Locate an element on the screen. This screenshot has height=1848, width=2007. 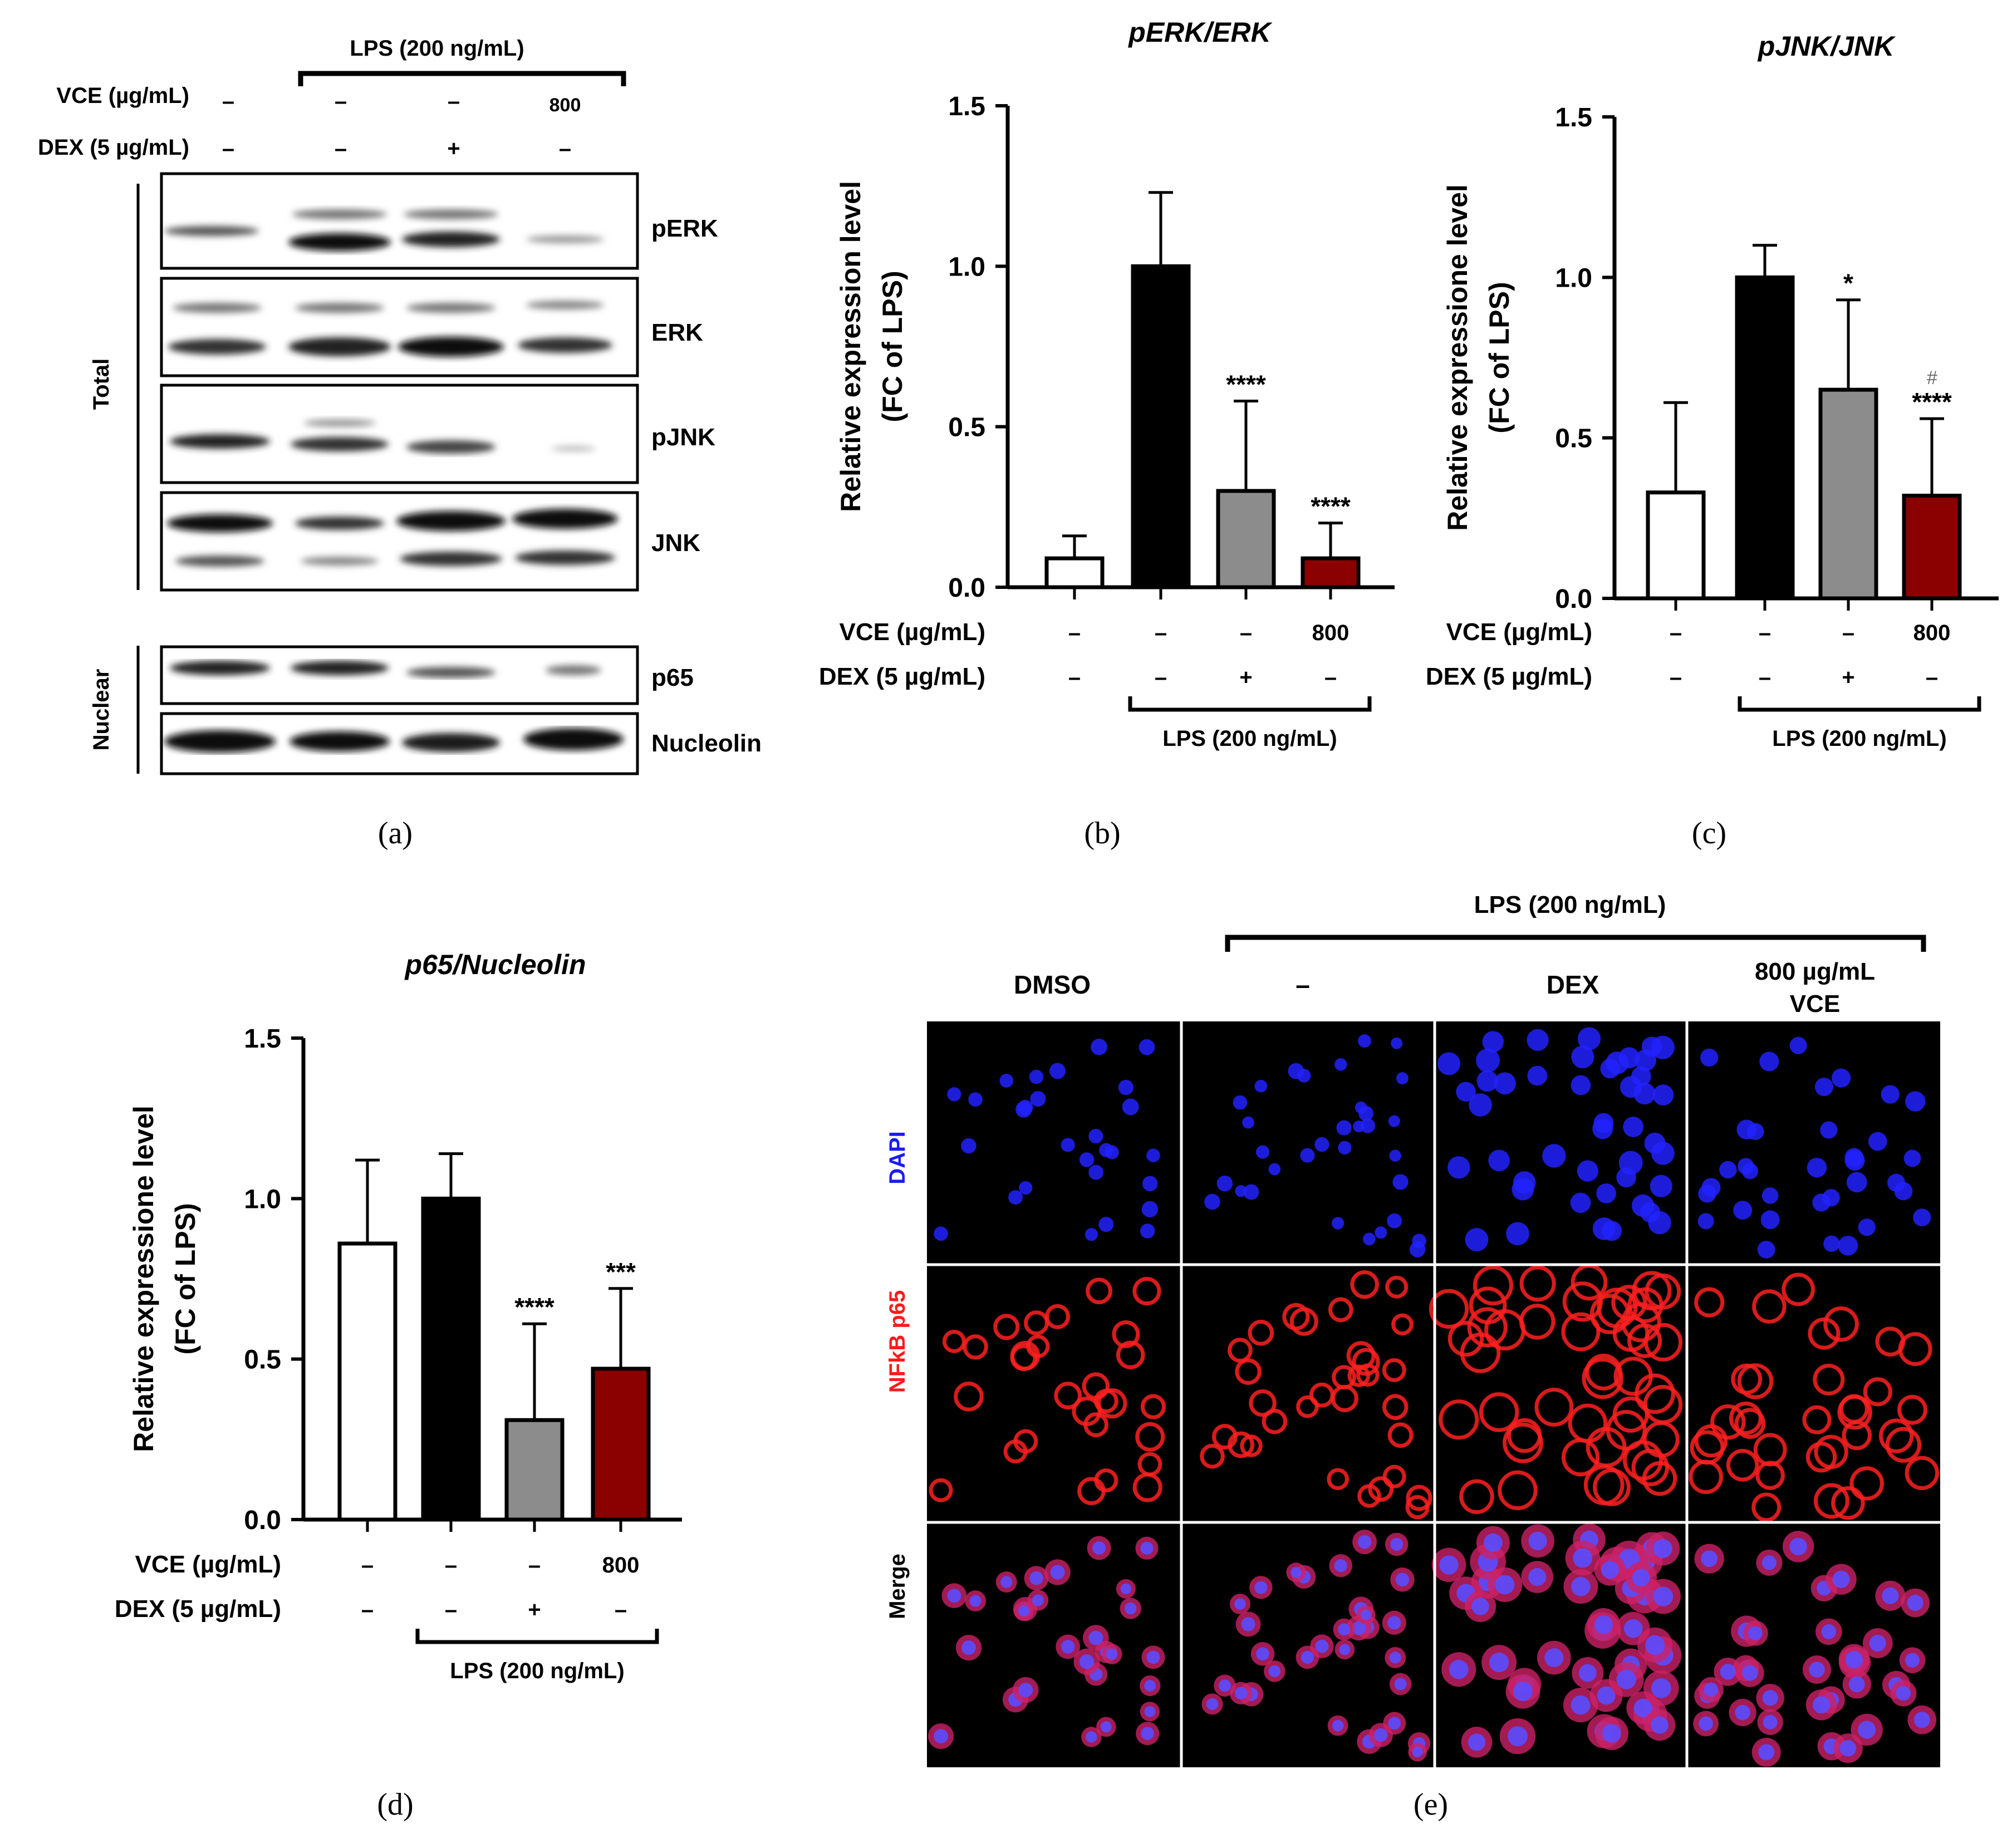
dex-minus: – is located at coordinates (228, 148).